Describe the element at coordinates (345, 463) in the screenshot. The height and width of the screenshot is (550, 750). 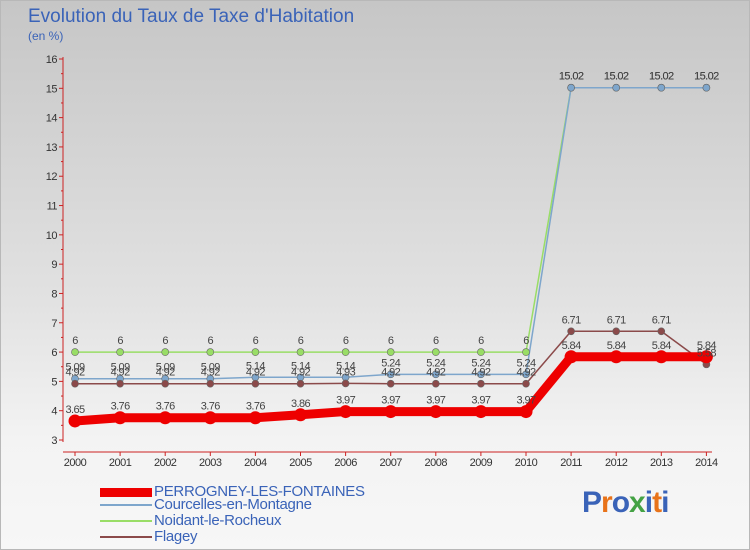
I see `x-tick-label: 2006` at that location.